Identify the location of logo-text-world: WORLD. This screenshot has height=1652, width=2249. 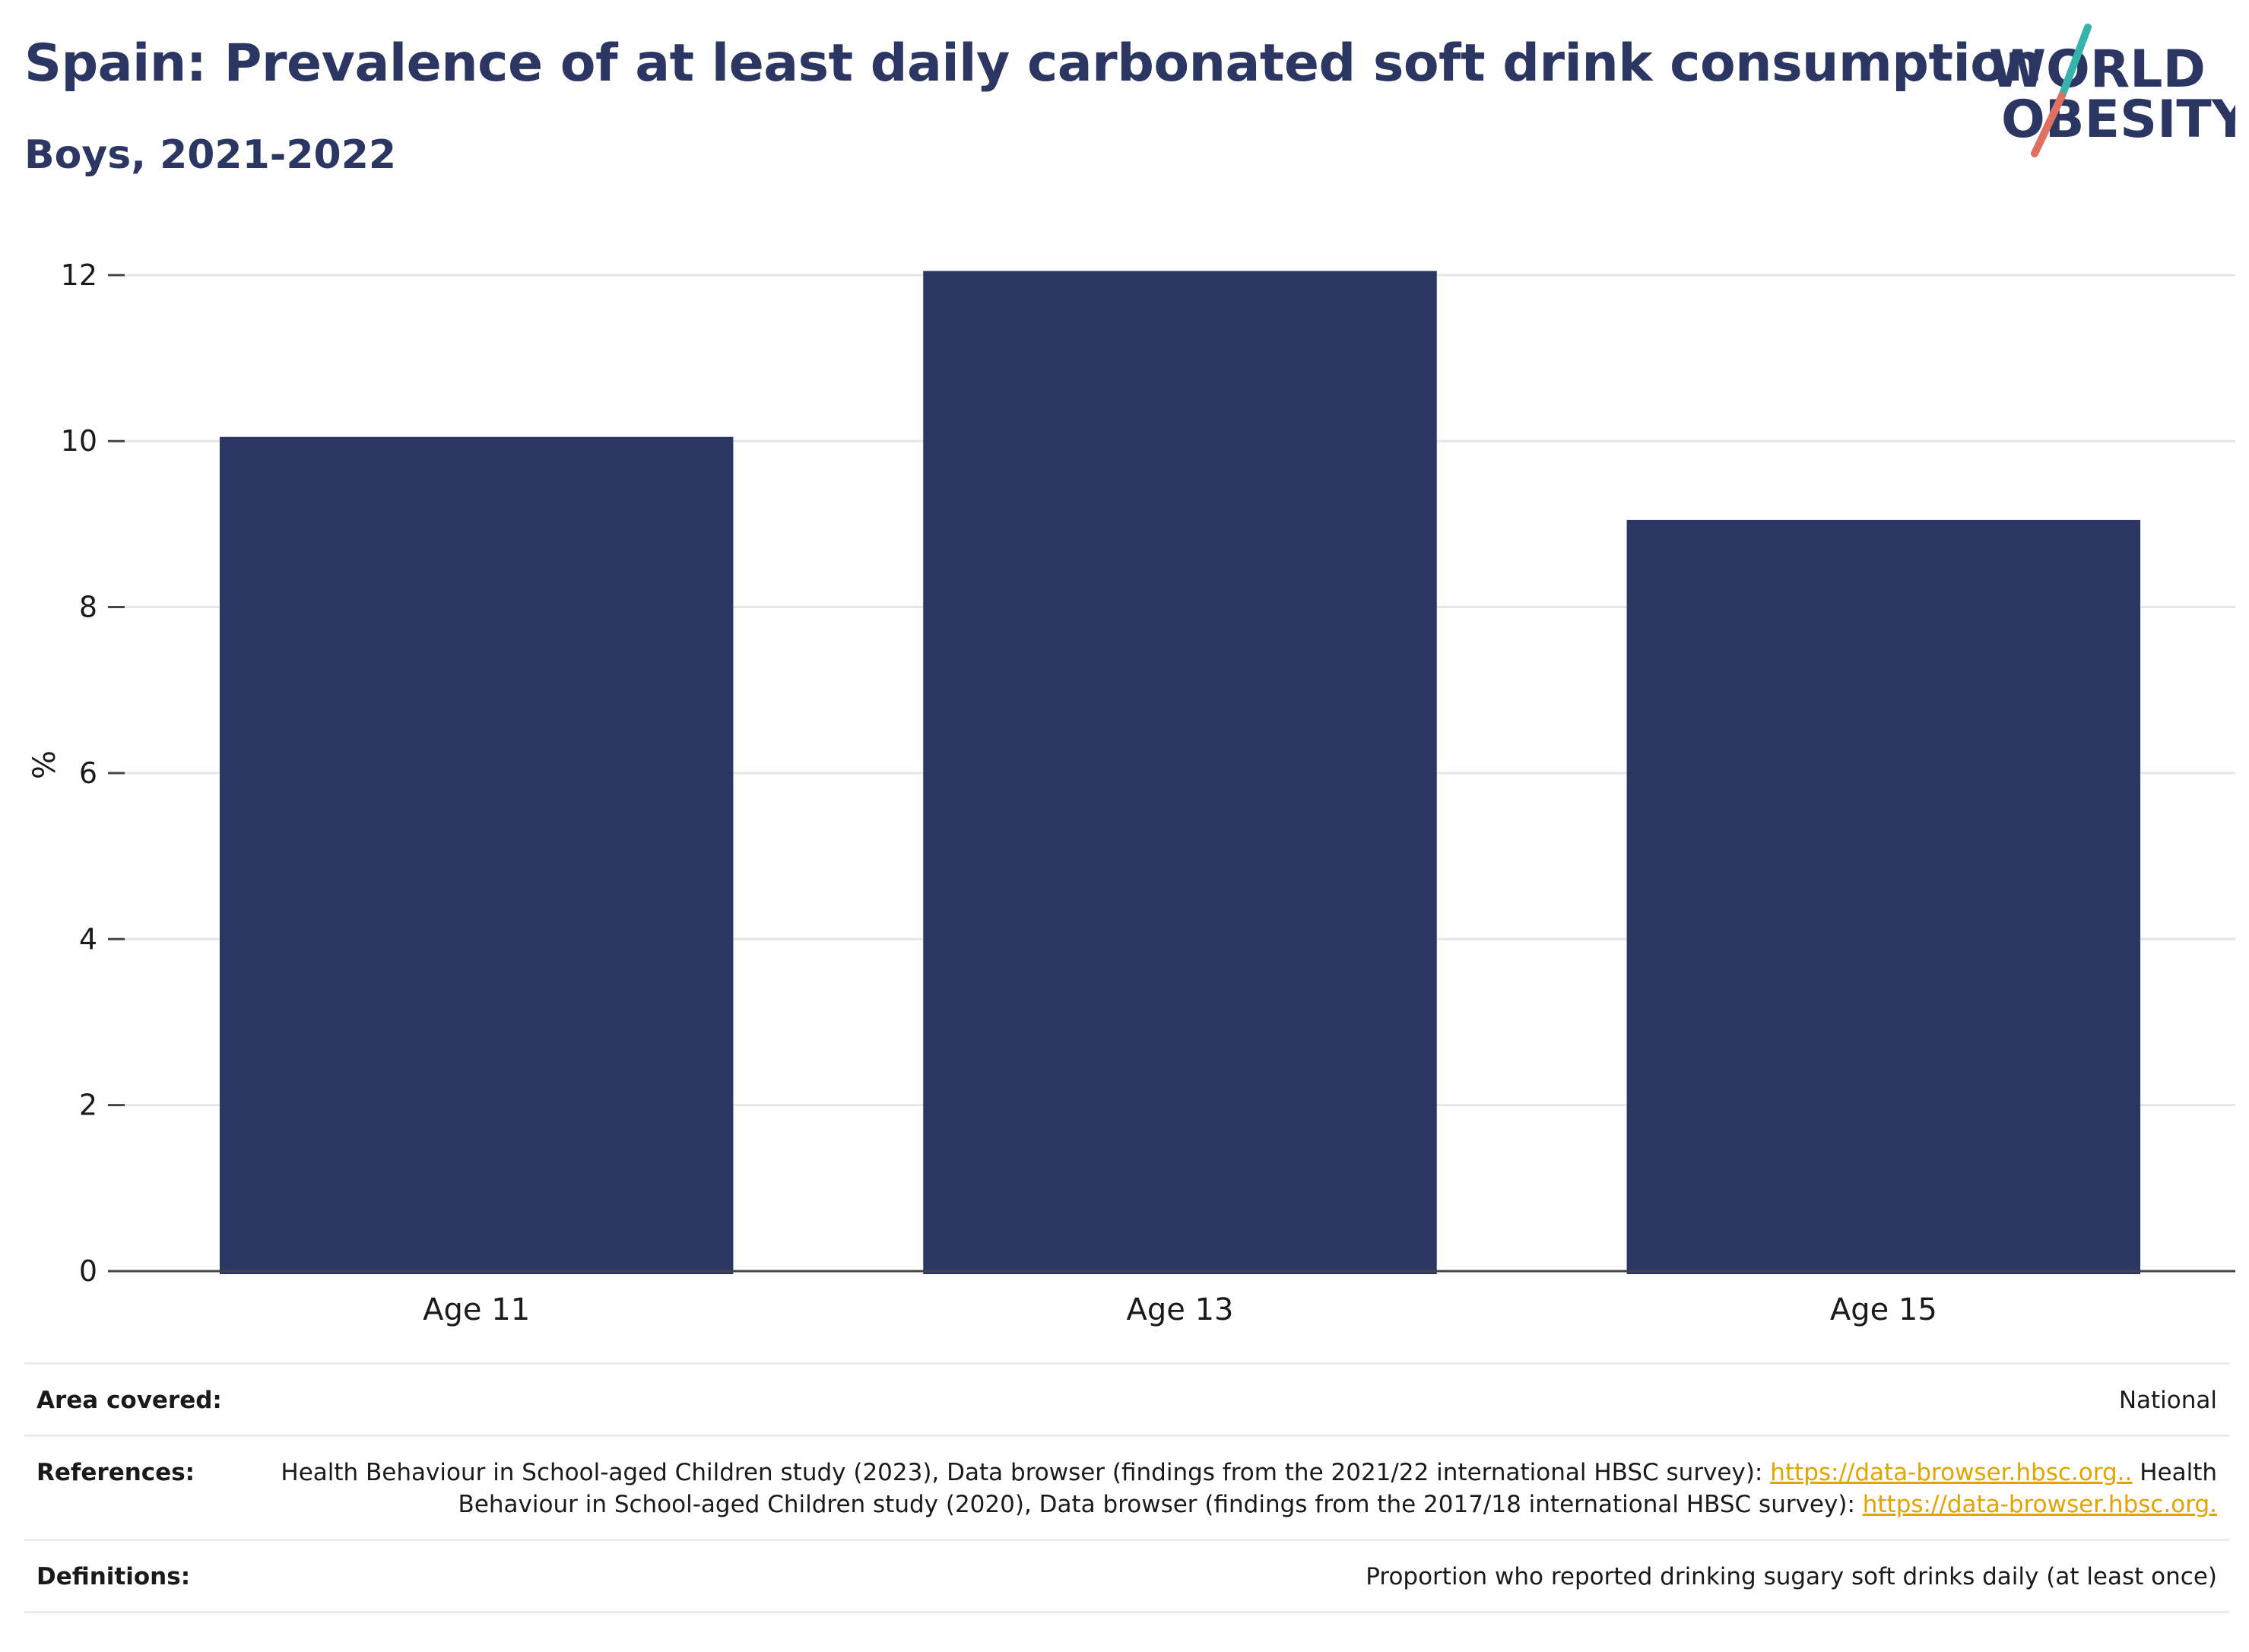
(2097, 70).